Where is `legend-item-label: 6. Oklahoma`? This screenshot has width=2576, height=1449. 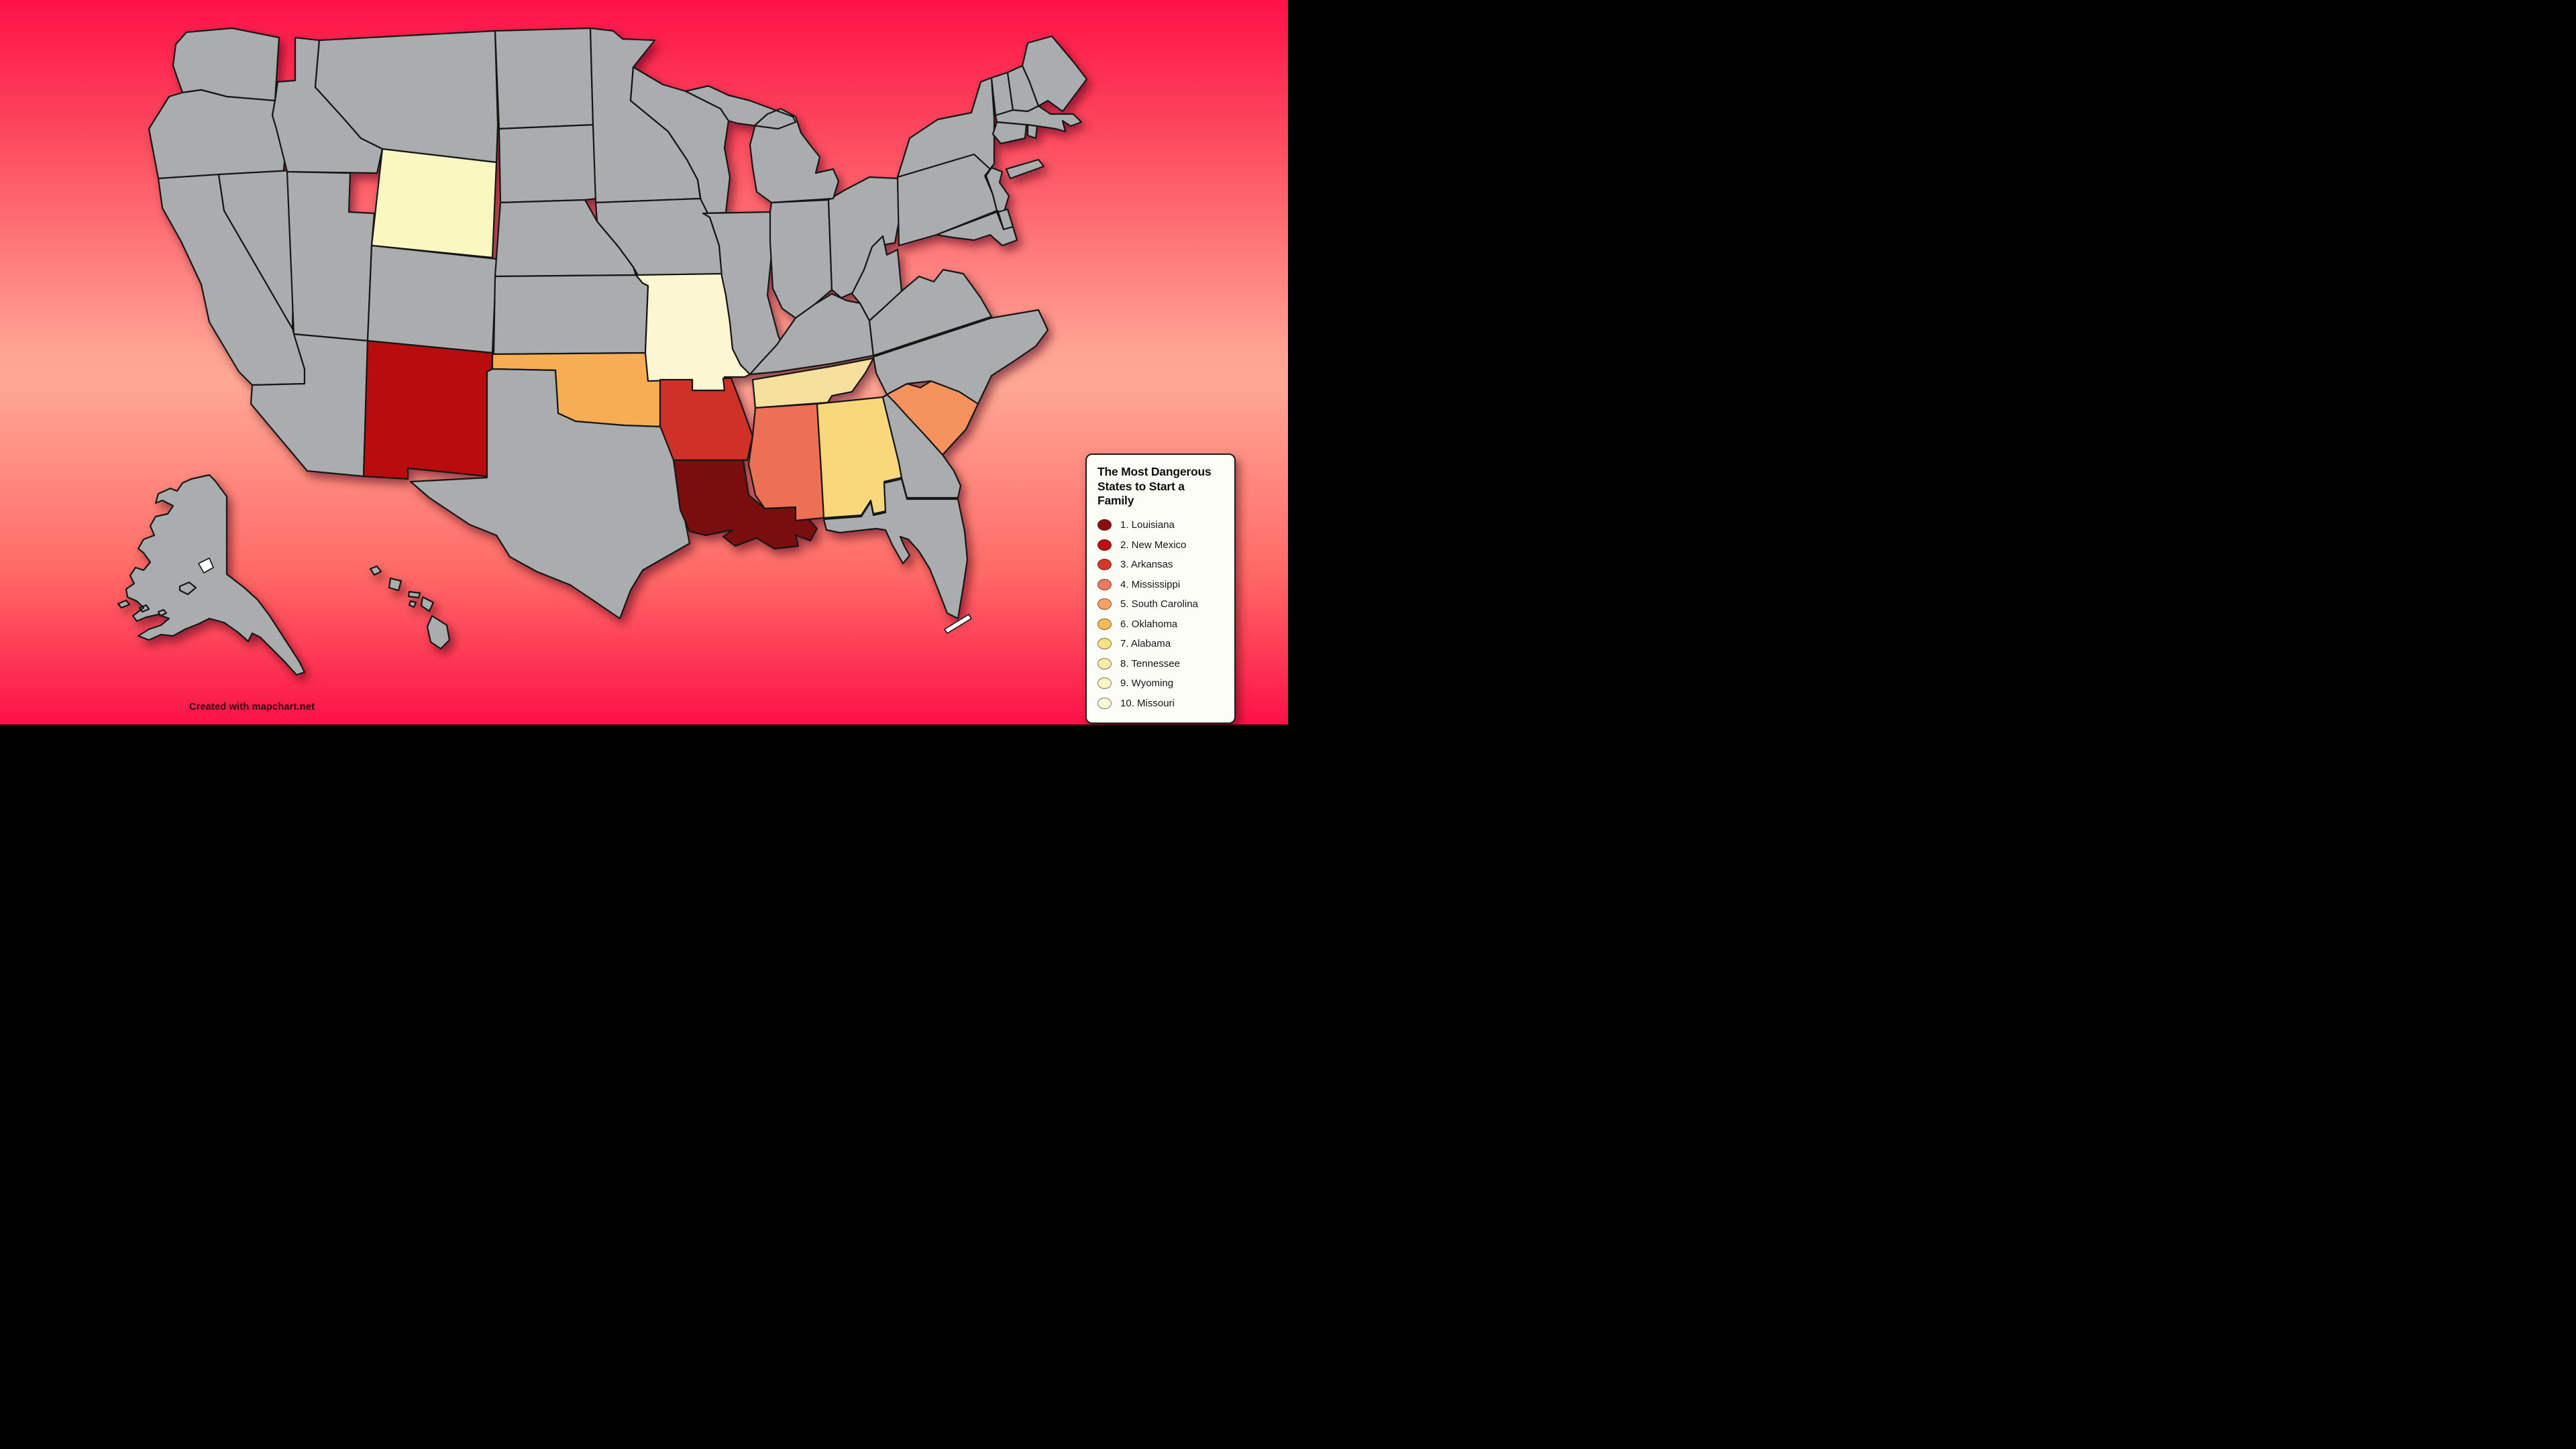 legend-item-label: 6. Oklahoma is located at coordinates (1149, 624).